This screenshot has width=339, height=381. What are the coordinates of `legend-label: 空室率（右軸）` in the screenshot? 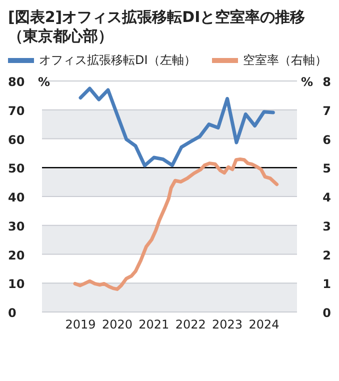 It's located at (284, 60).